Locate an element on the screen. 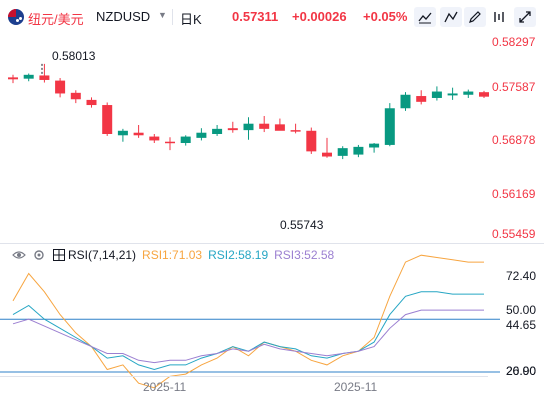  line-chart-icon is located at coordinates (425, 18).